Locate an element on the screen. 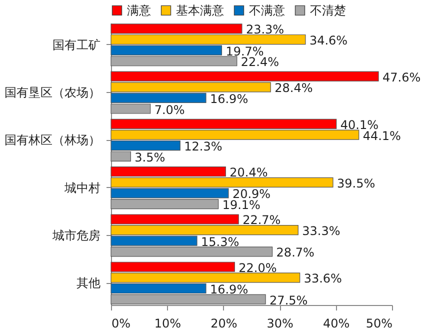  x-tick-label: 0% is located at coordinates (121, 323).